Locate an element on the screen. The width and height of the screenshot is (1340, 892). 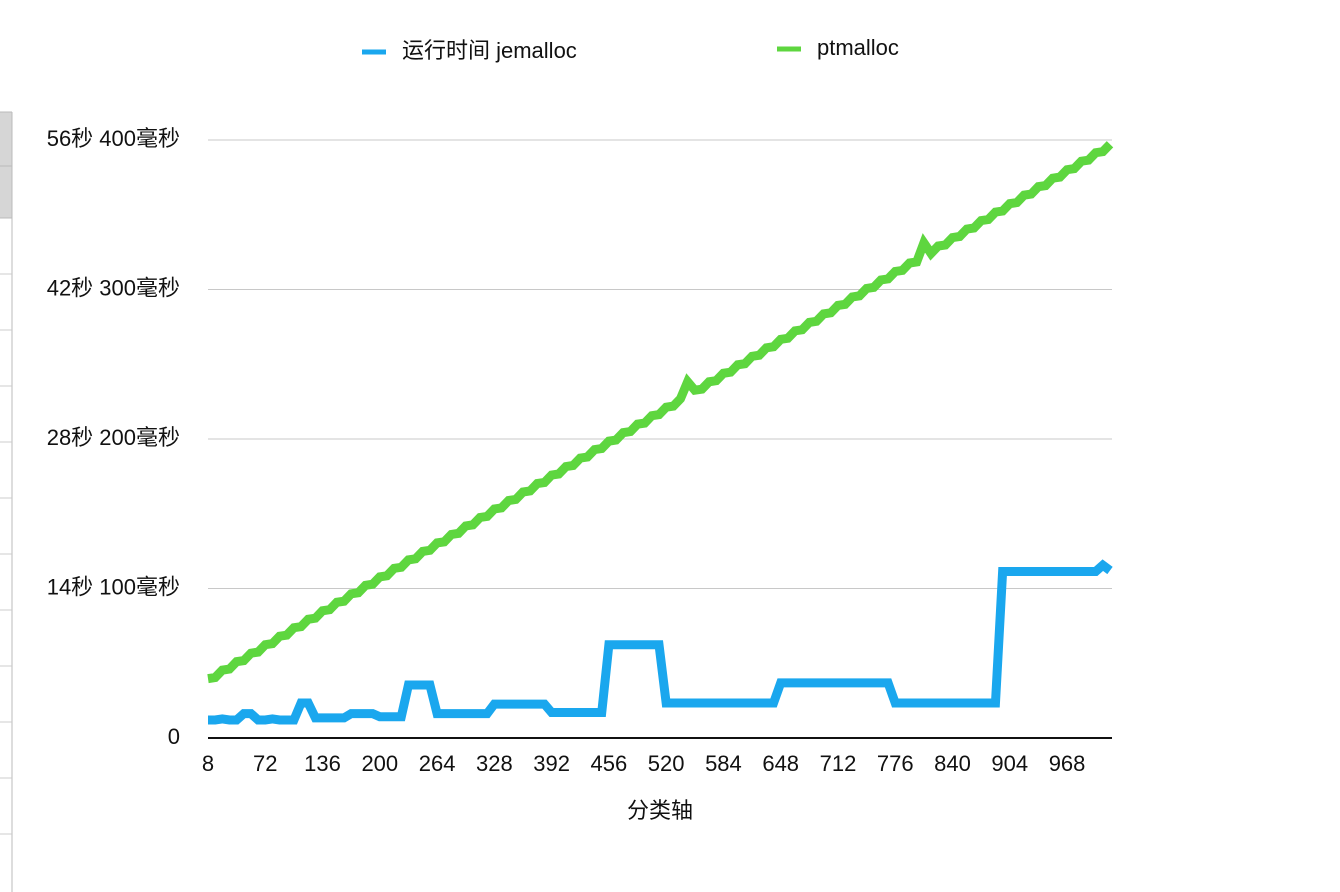
x-tick-label: 776 is located at coordinates (895, 763).